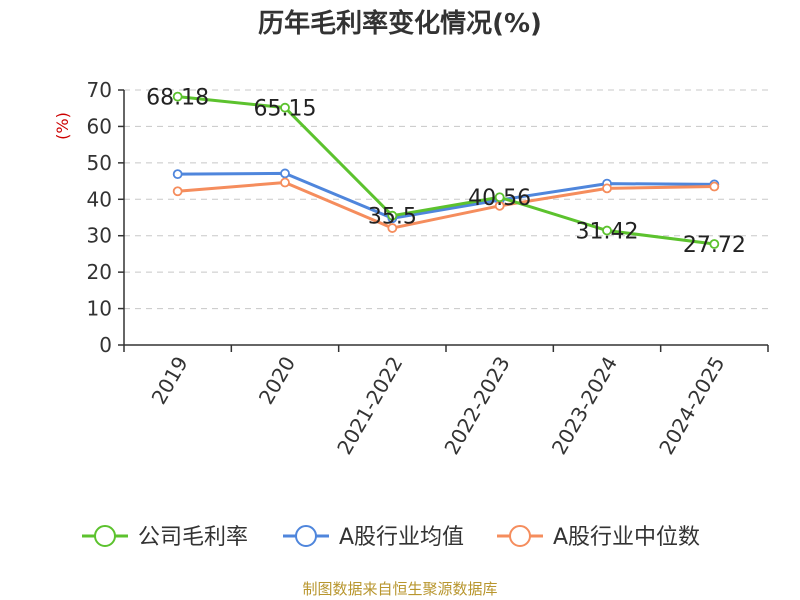  I want to click on data-source-note: 制图数据来自恒生聚源数据库, so click(399, 589).